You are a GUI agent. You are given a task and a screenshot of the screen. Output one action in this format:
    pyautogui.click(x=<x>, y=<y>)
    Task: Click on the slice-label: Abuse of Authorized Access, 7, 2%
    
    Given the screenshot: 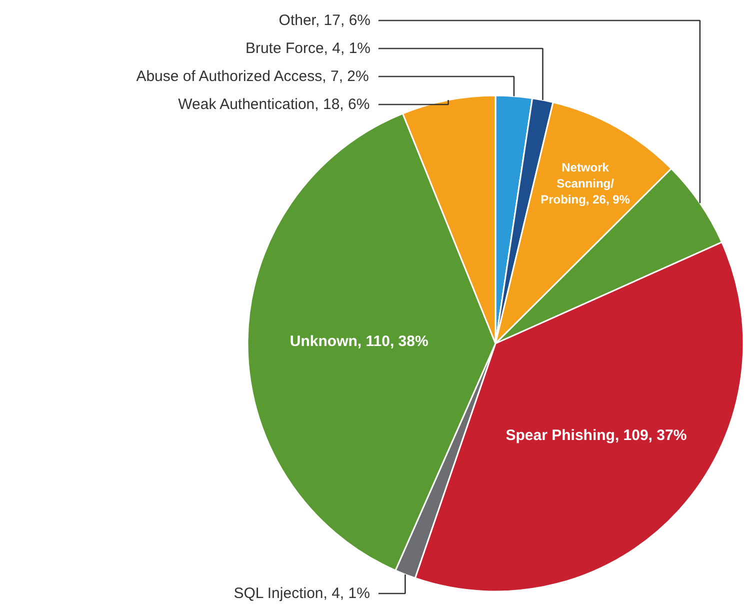 What is the action you would take?
    pyautogui.click(x=252, y=76)
    